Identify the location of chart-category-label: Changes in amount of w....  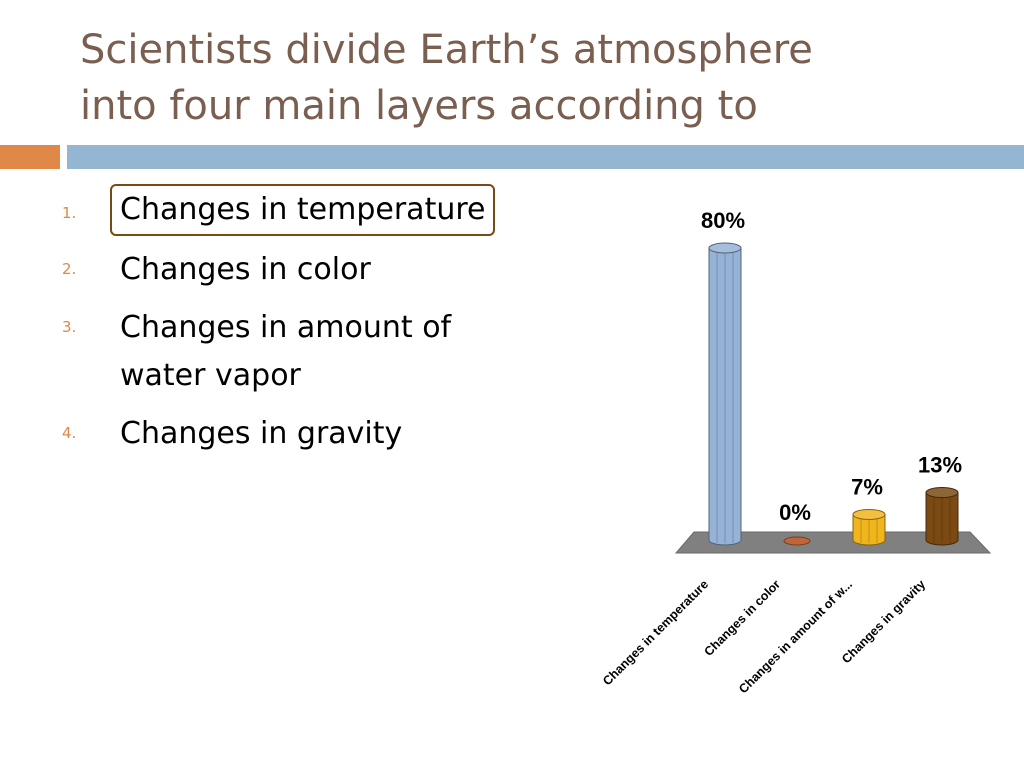
(795, 636).